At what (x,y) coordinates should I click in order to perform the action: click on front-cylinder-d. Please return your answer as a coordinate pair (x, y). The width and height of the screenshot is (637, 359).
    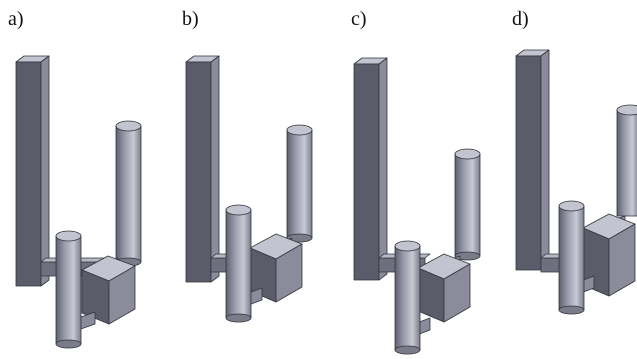
    Looking at the image, I should click on (571, 257).